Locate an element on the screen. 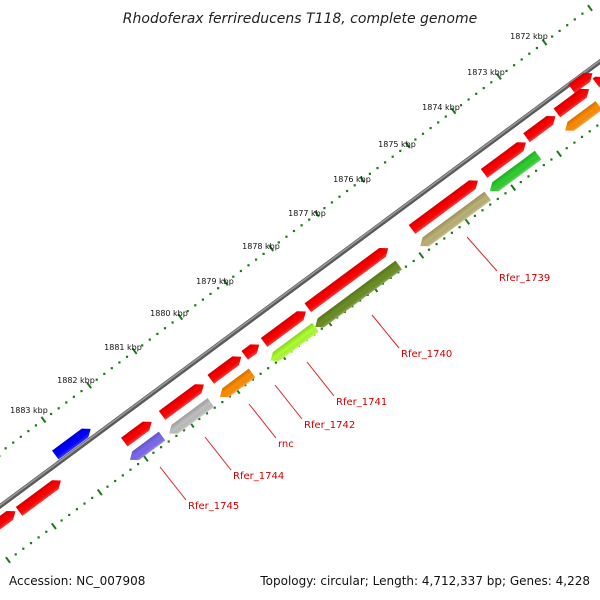  leader-rnc is located at coordinates (262, 421).